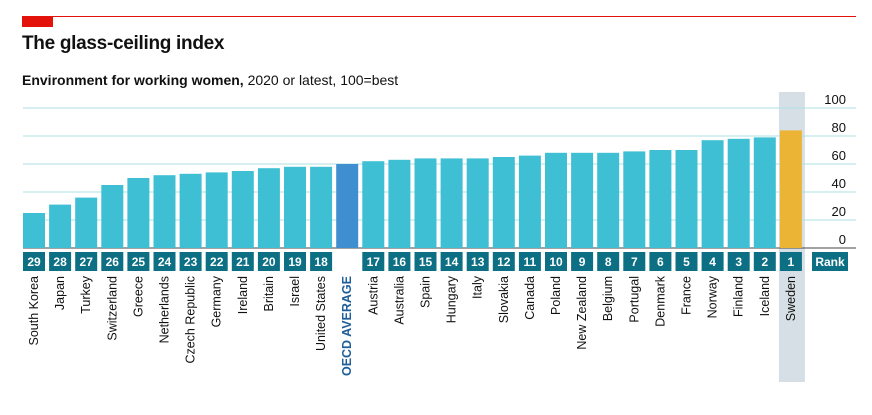 This screenshot has height=415, width=872. Describe the element at coordinates (37, 21) in the screenshot. I see `brand-tab` at that location.